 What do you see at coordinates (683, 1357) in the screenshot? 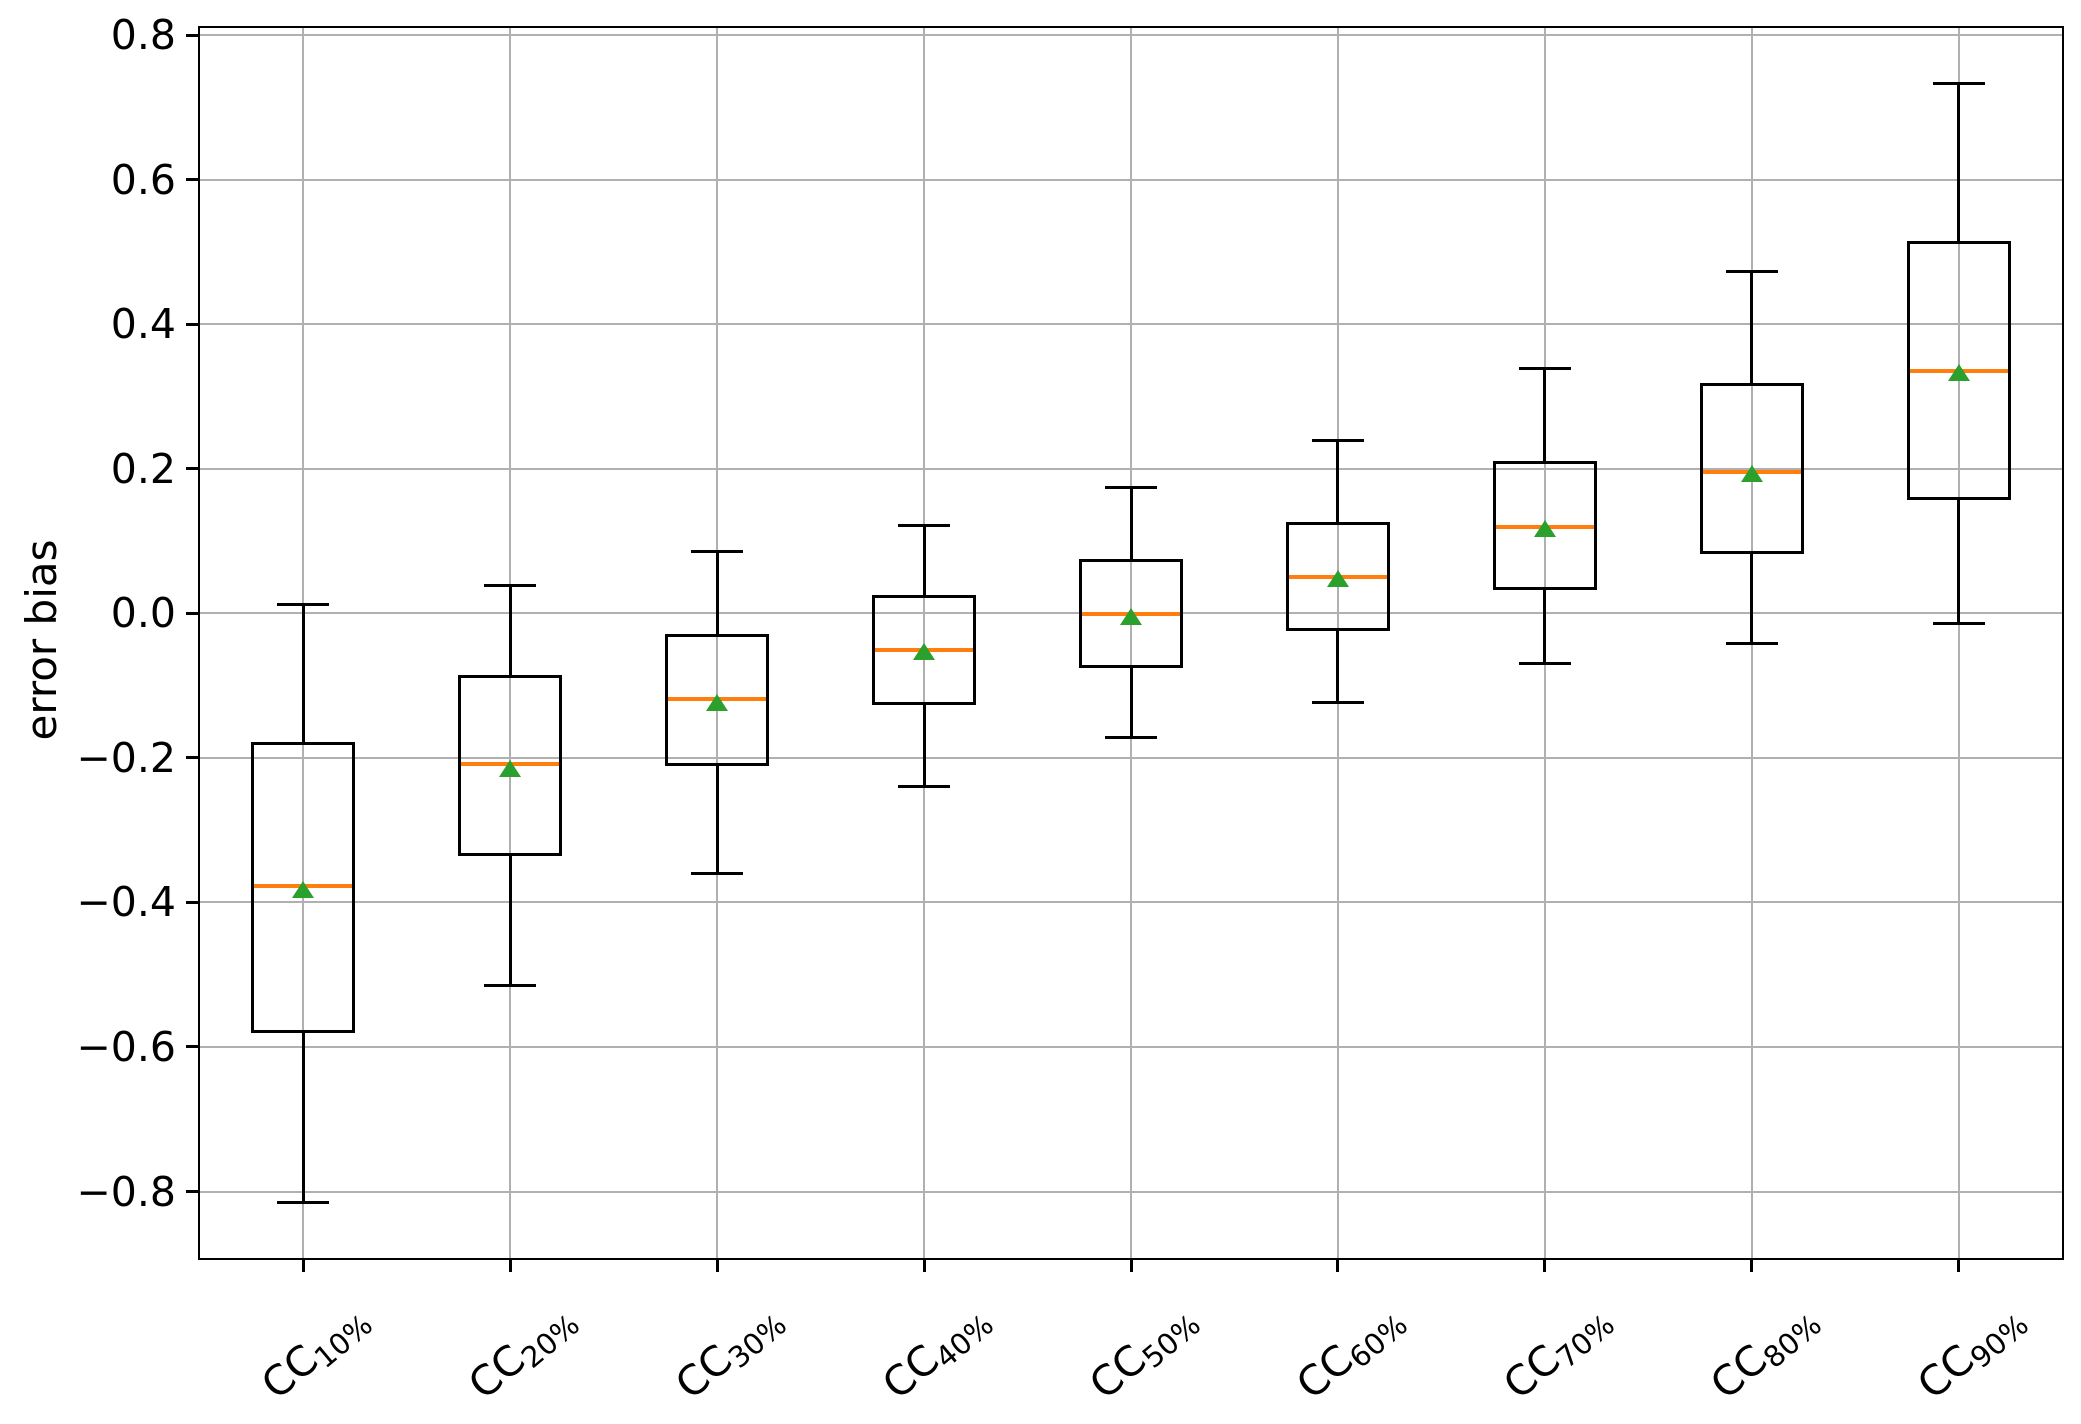
I see `x-tick-label: CC30%` at bounding box center [683, 1357].